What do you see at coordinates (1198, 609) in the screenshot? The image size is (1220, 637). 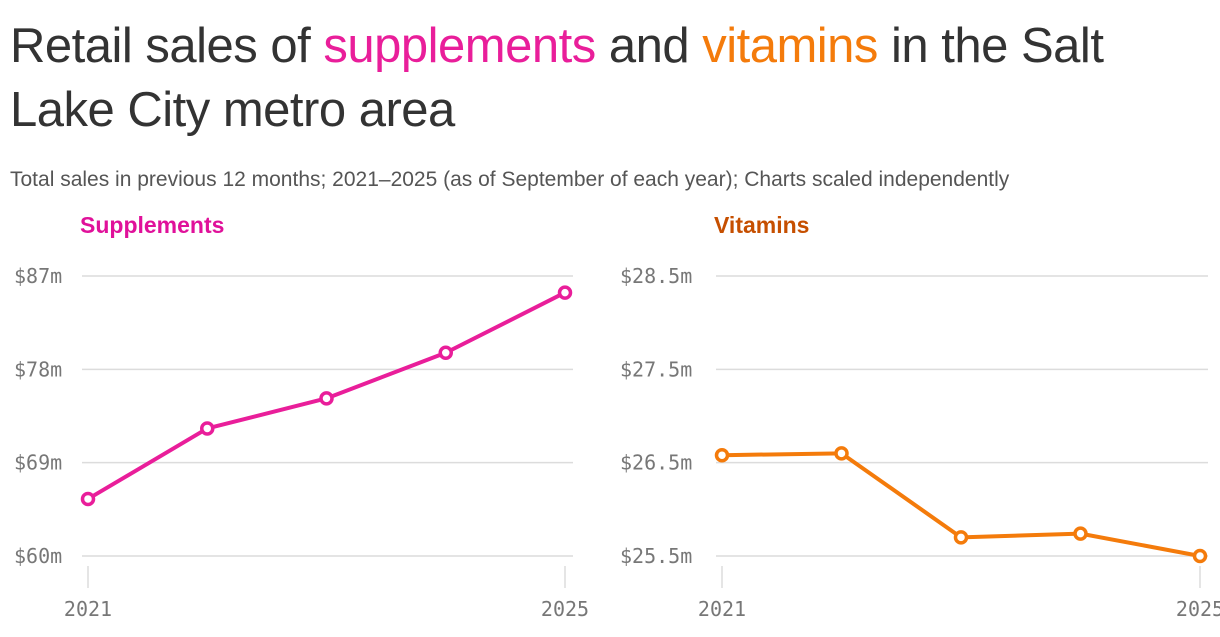 I see `vitamins-x-tick-label: 2025` at bounding box center [1198, 609].